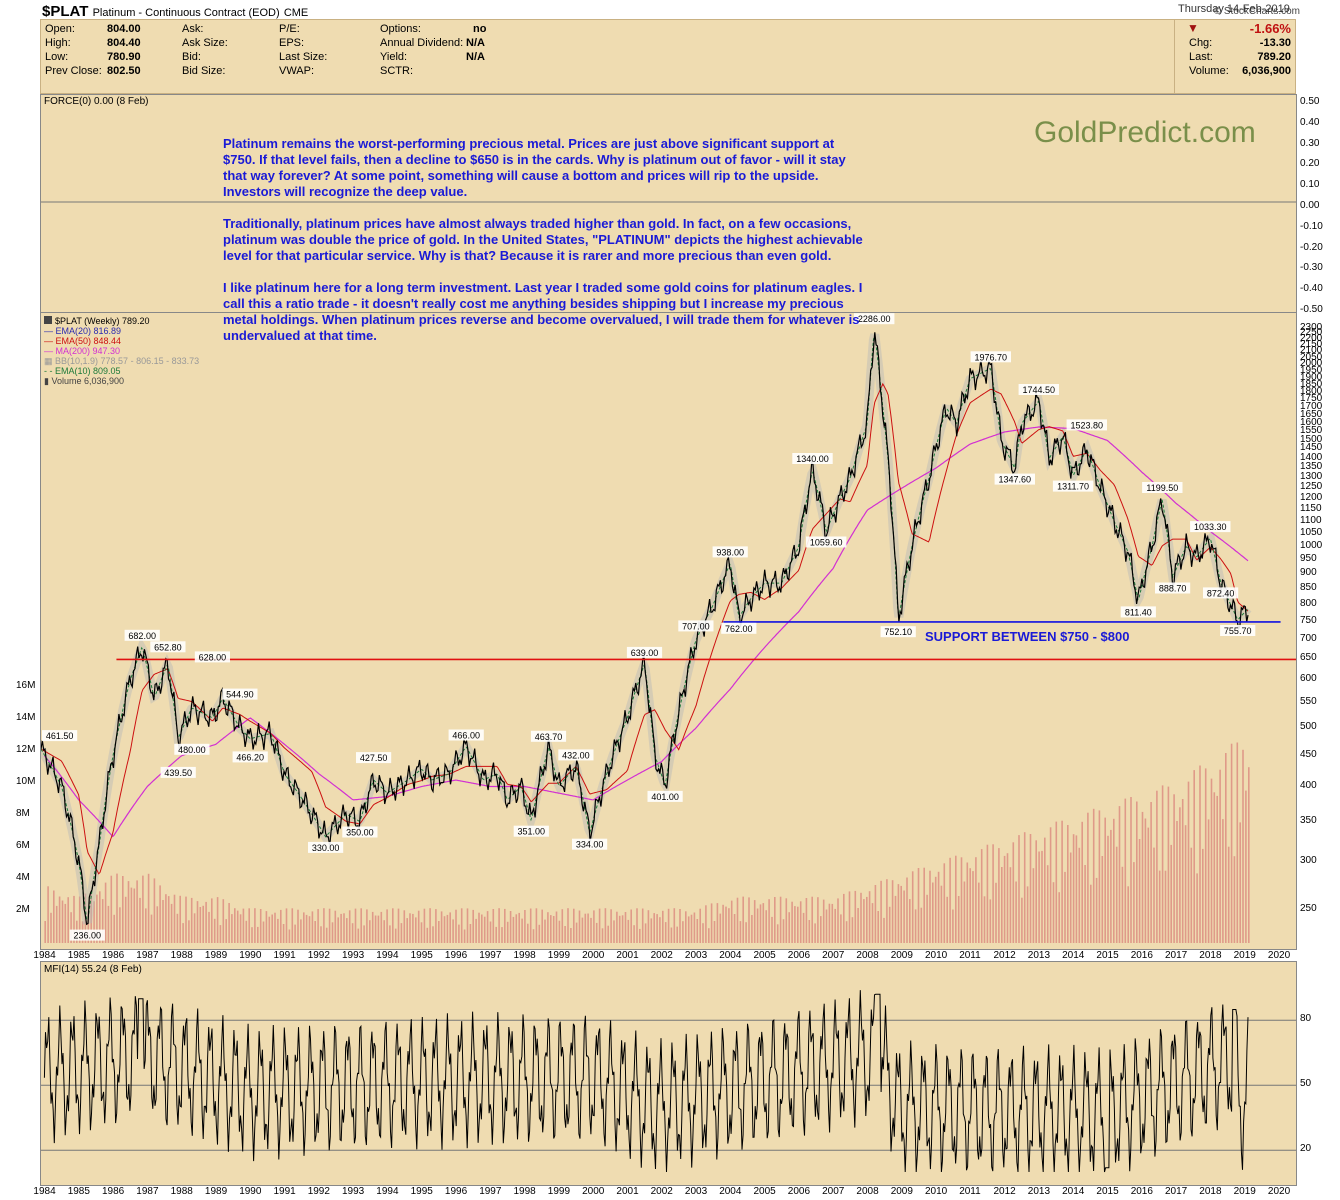 The width and height of the screenshot is (1340, 1200). What do you see at coordinates (58, 43) in the screenshot?
I see `high-label: High:` at bounding box center [58, 43].